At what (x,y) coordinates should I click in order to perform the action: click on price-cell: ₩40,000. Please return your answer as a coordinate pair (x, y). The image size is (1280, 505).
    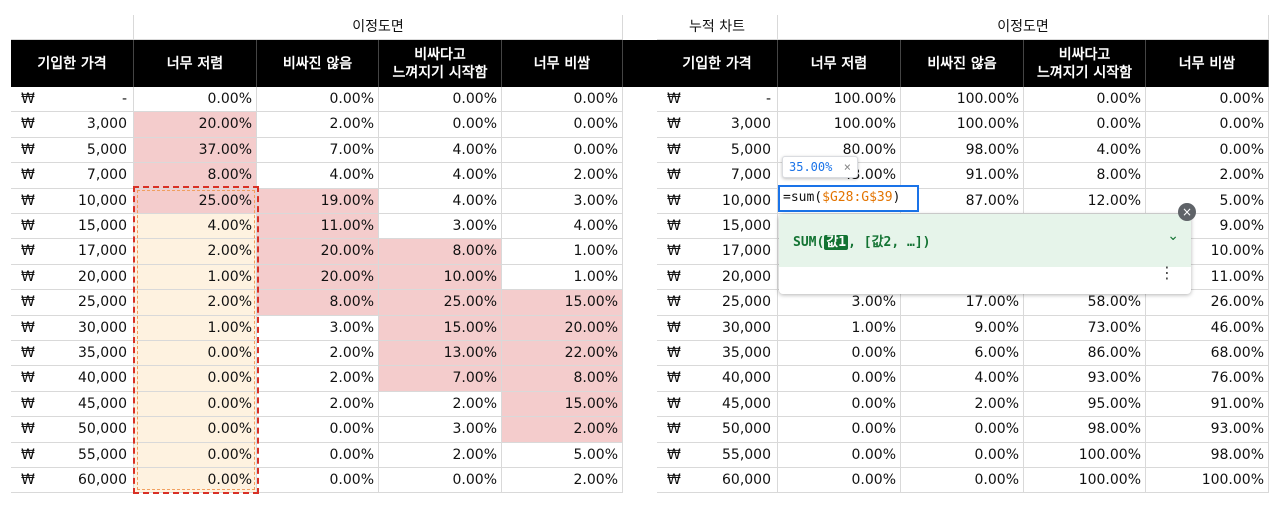
    Looking at the image, I should click on (72, 379).